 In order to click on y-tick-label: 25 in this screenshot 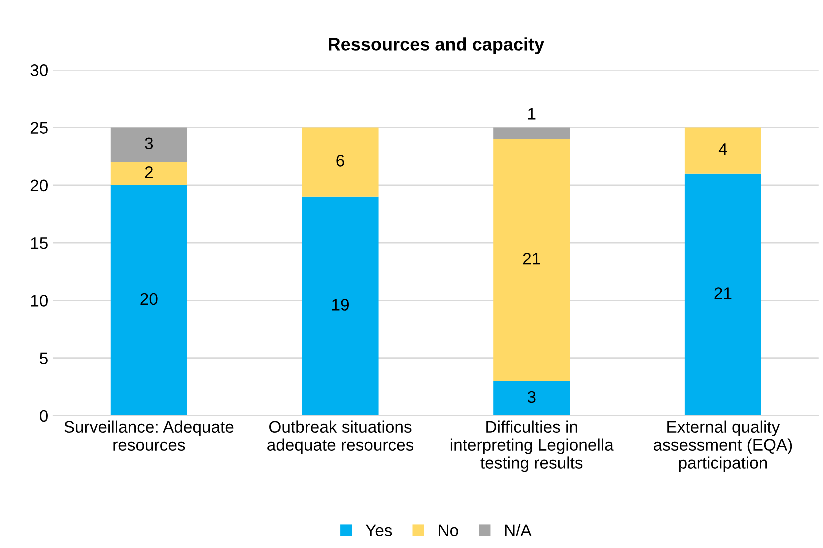, I will do `click(39, 128)`.